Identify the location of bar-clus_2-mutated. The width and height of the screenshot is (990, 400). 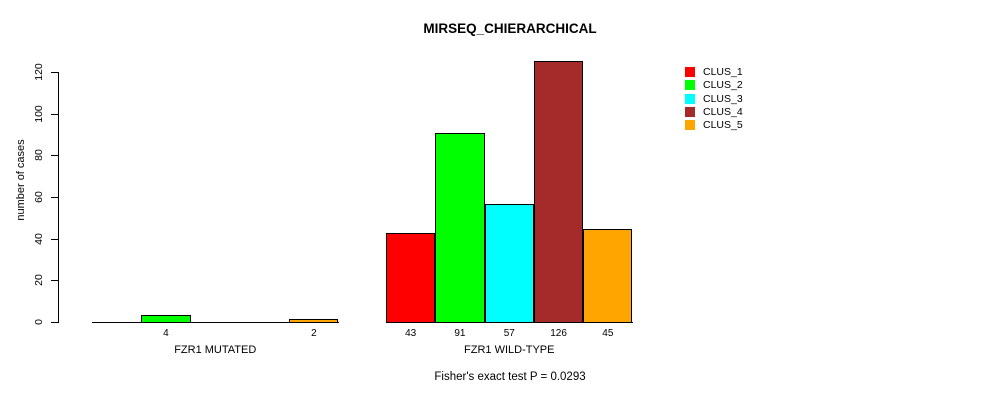
(166, 318).